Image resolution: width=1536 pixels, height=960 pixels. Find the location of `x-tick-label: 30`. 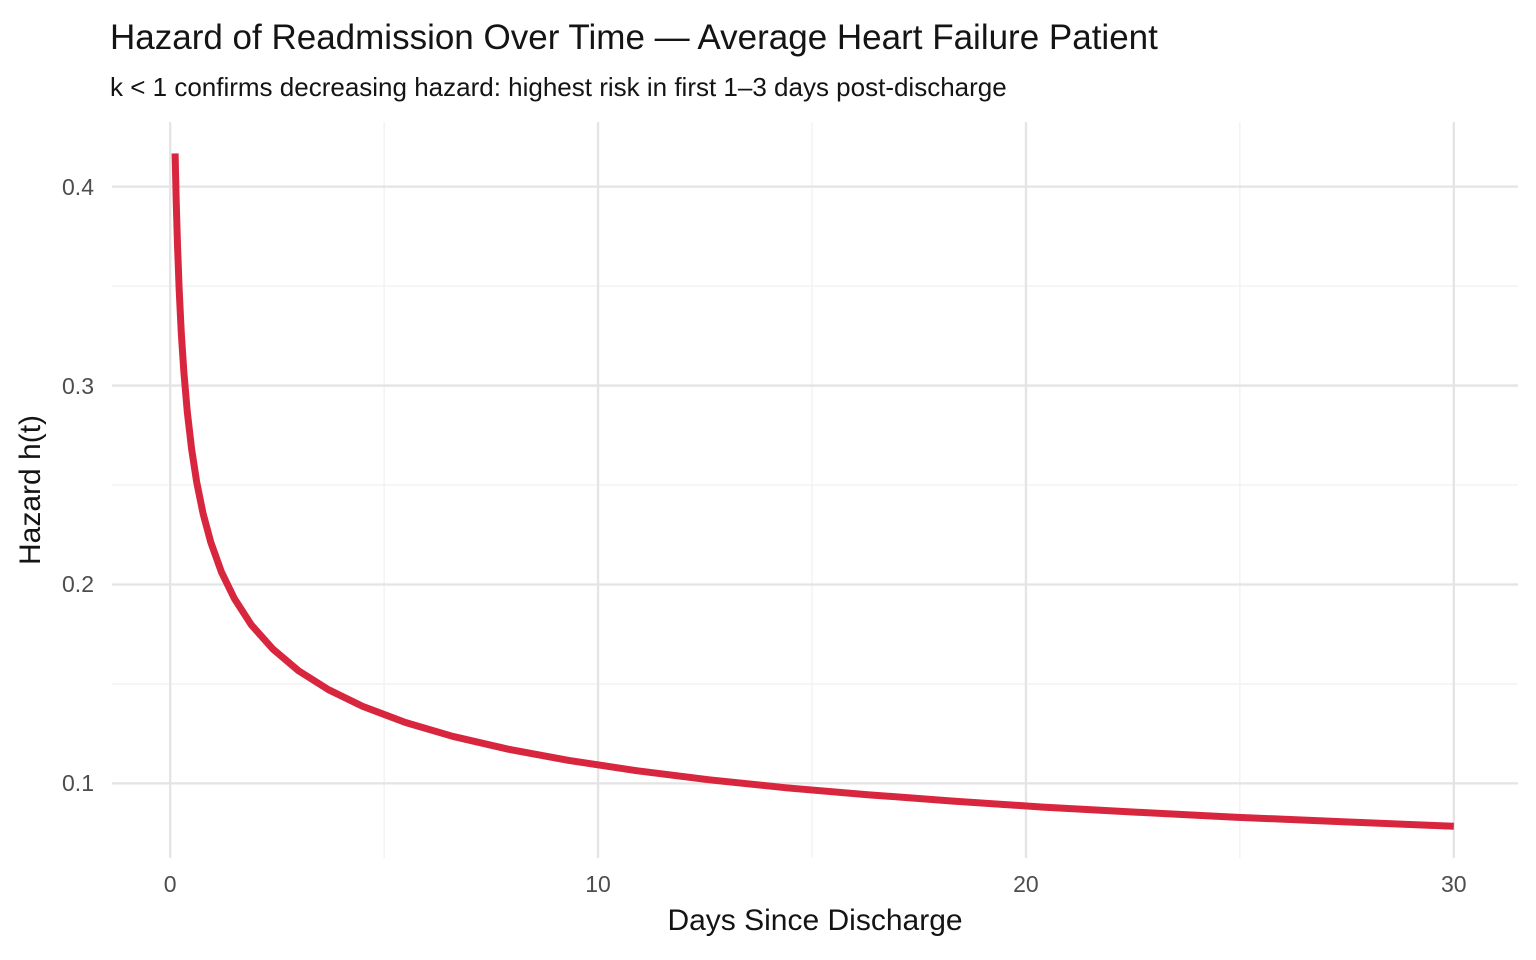

x-tick-label: 30 is located at coordinates (1454, 884).